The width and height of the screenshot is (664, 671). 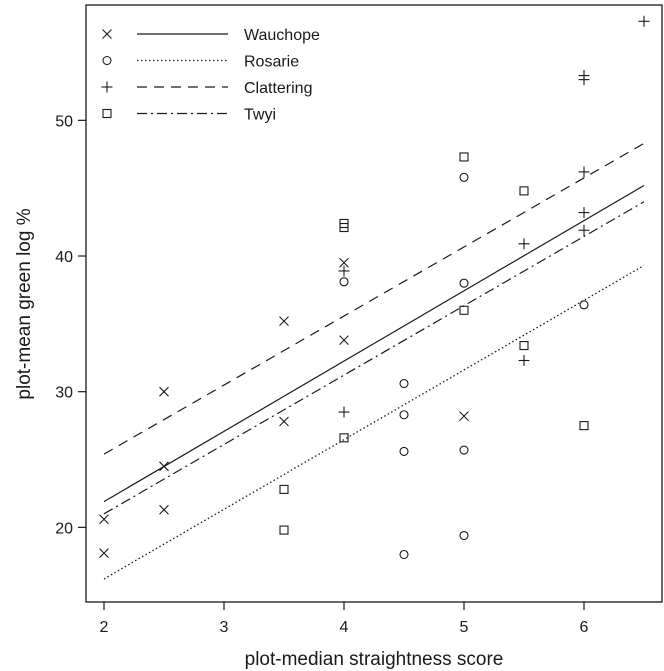 What do you see at coordinates (107, 60) in the screenshot?
I see `legend-marker-rosarie` at bounding box center [107, 60].